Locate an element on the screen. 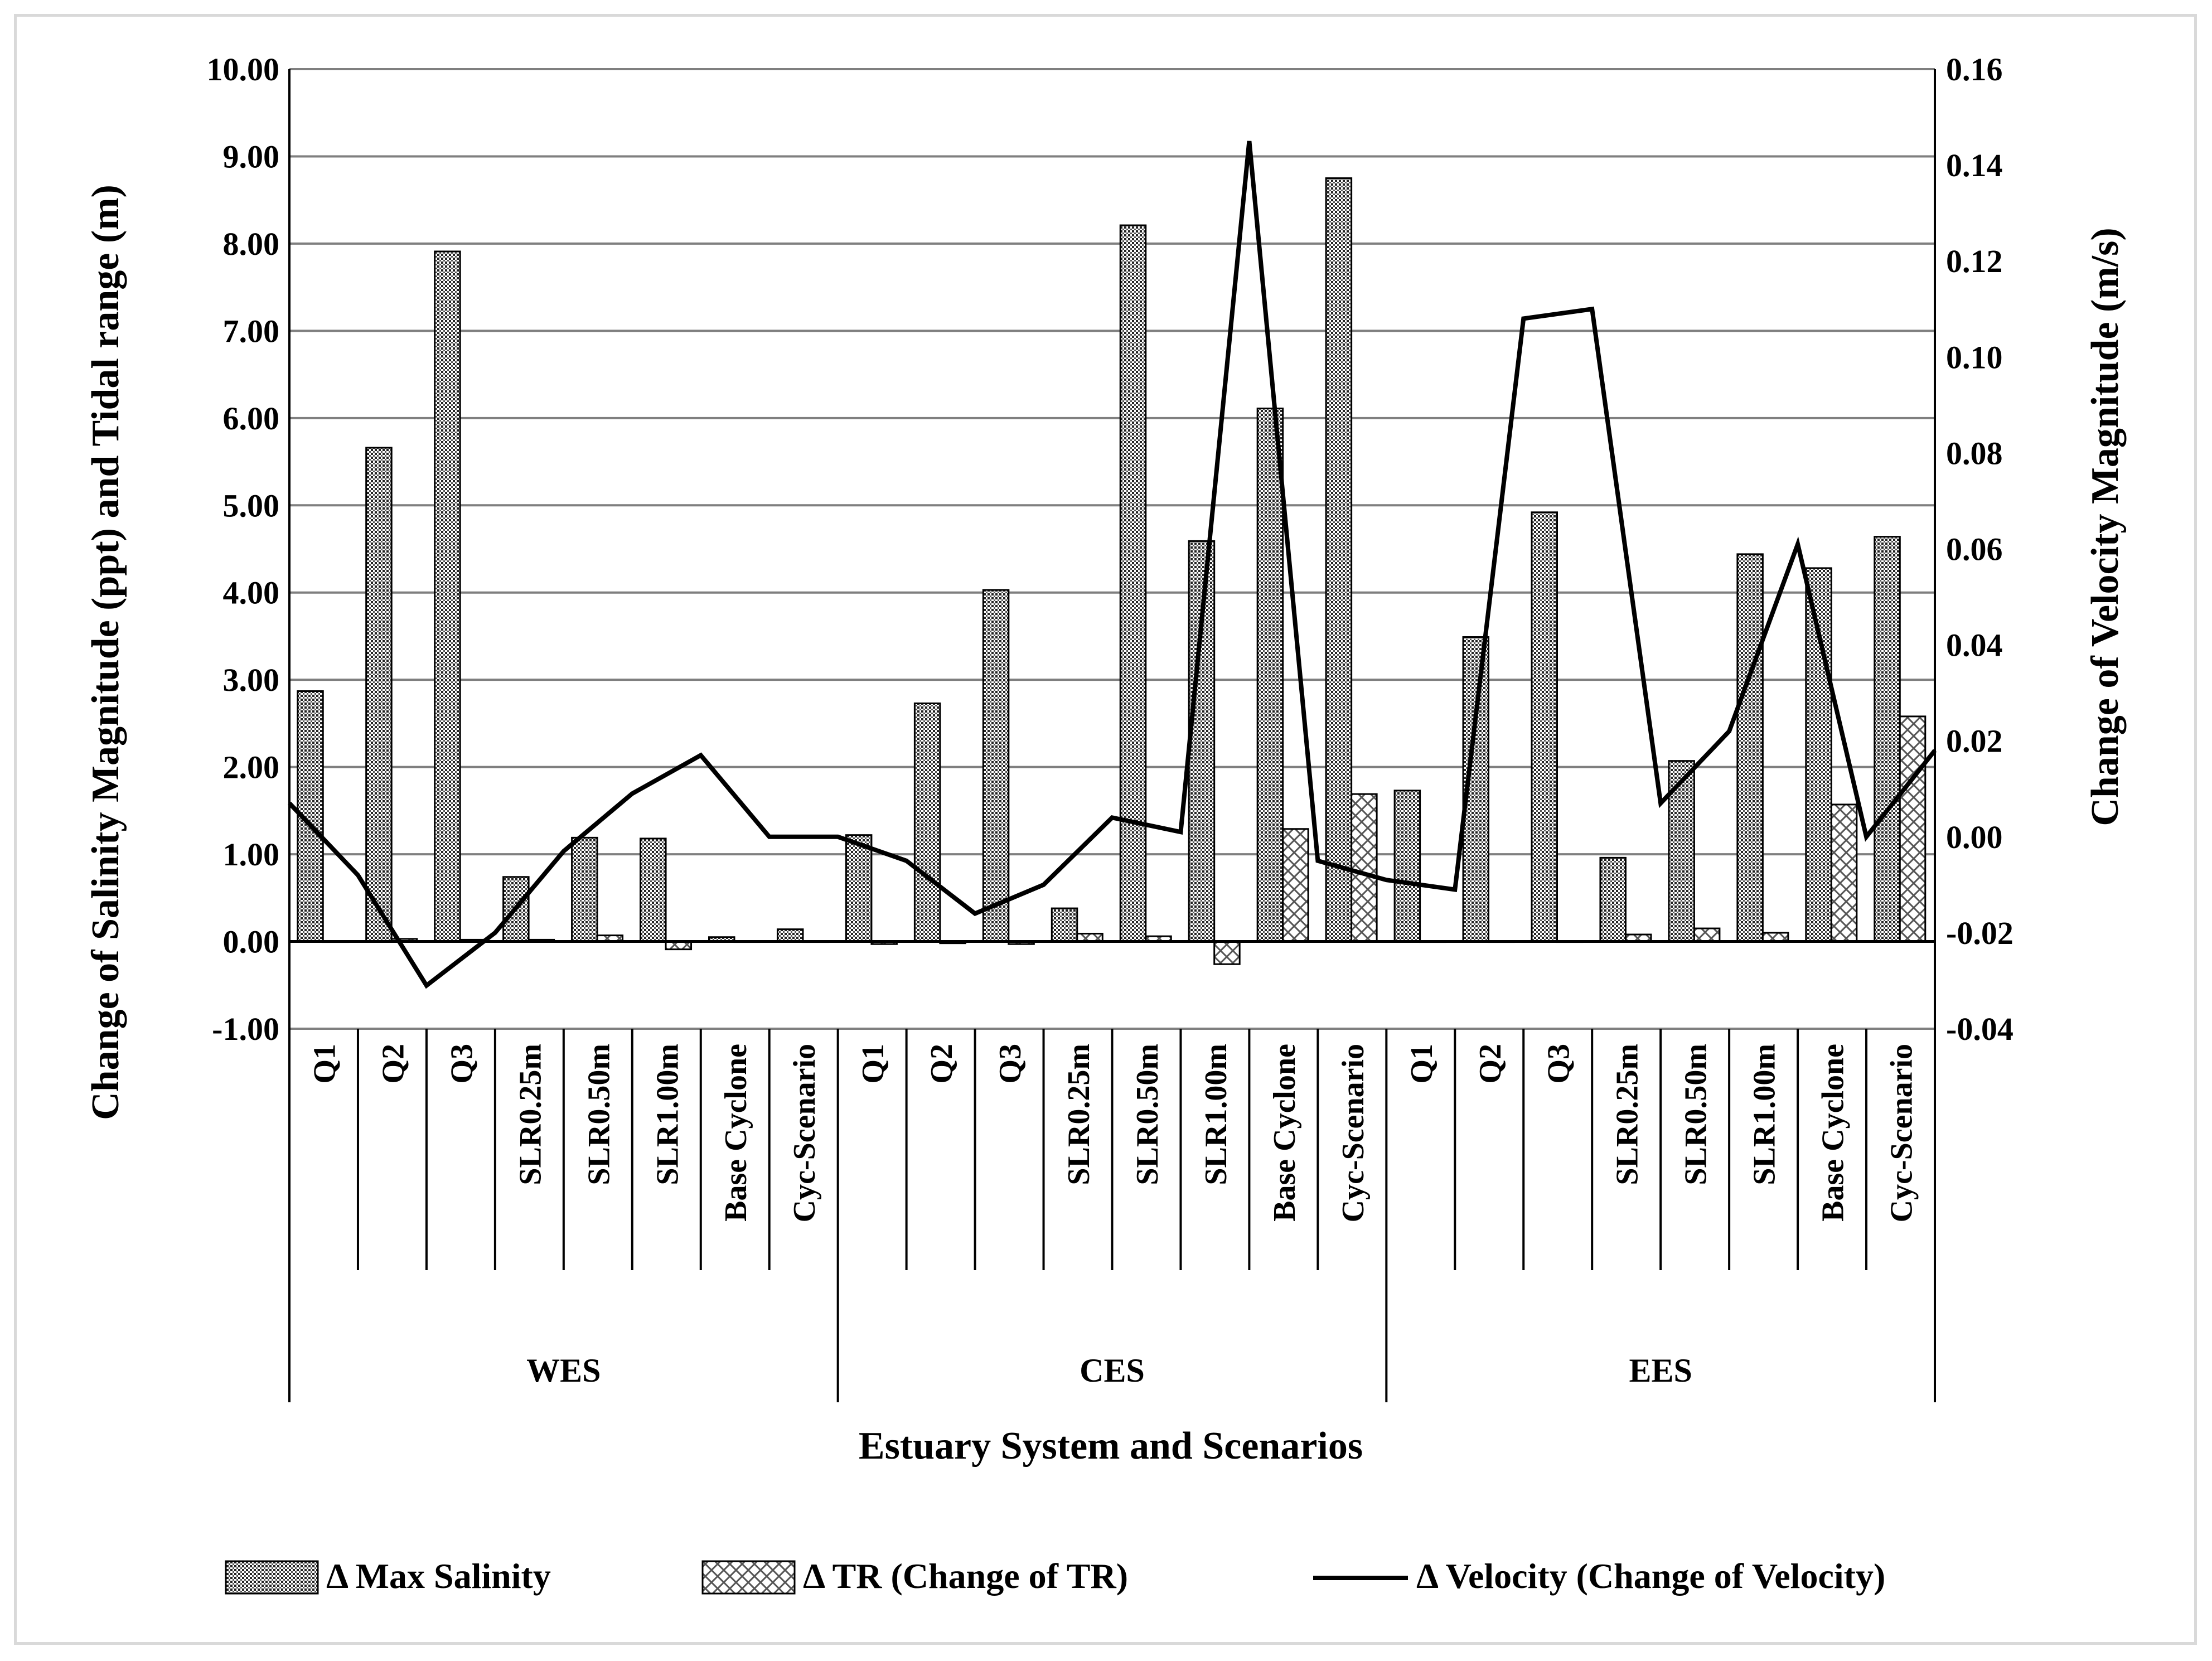  legend-swatch-tr is located at coordinates (748, 1577).